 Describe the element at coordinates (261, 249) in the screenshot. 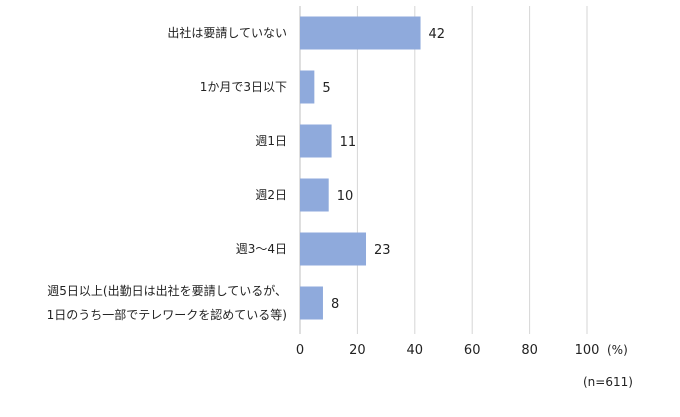

I see `category-label: 週3～4日` at that location.